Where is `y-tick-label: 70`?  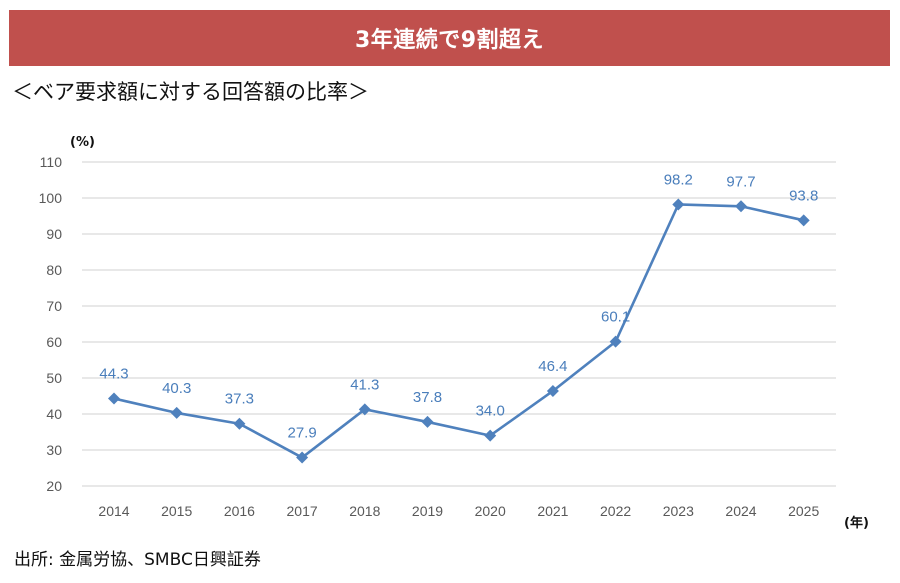 y-tick-label: 70 is located at coordinates (54, 306).